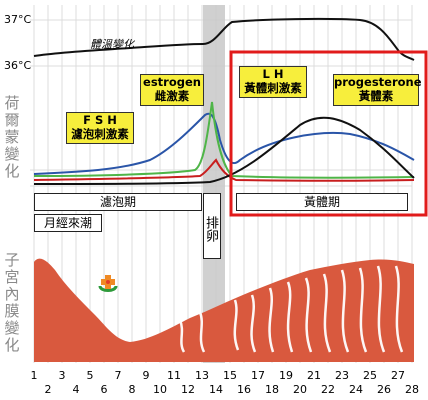 The height and width of the screenshot is (400, 428). I want to click on estrogen-label-box: estrogen 雌激素, so click(172, 90).